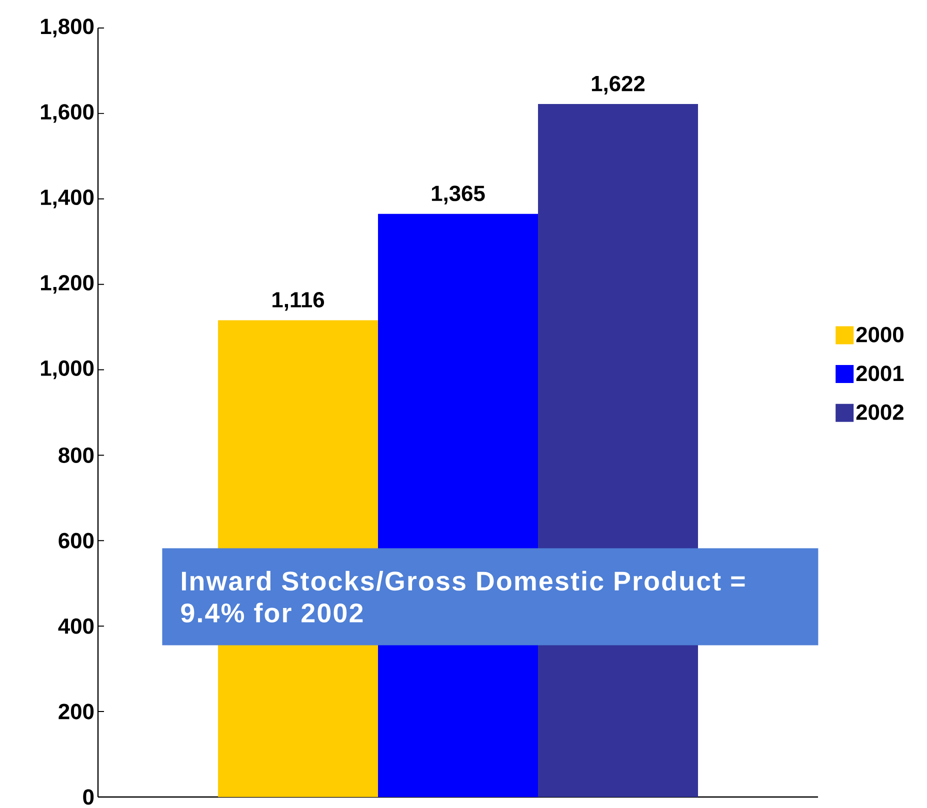 The height and width of the screenshot is (808, 927). Describe the element at coordinates (463, 596) in the screenshot. I see `annotation: Inward Stocks/Gross Domestic Product = 9.4% for 2002` at that location.